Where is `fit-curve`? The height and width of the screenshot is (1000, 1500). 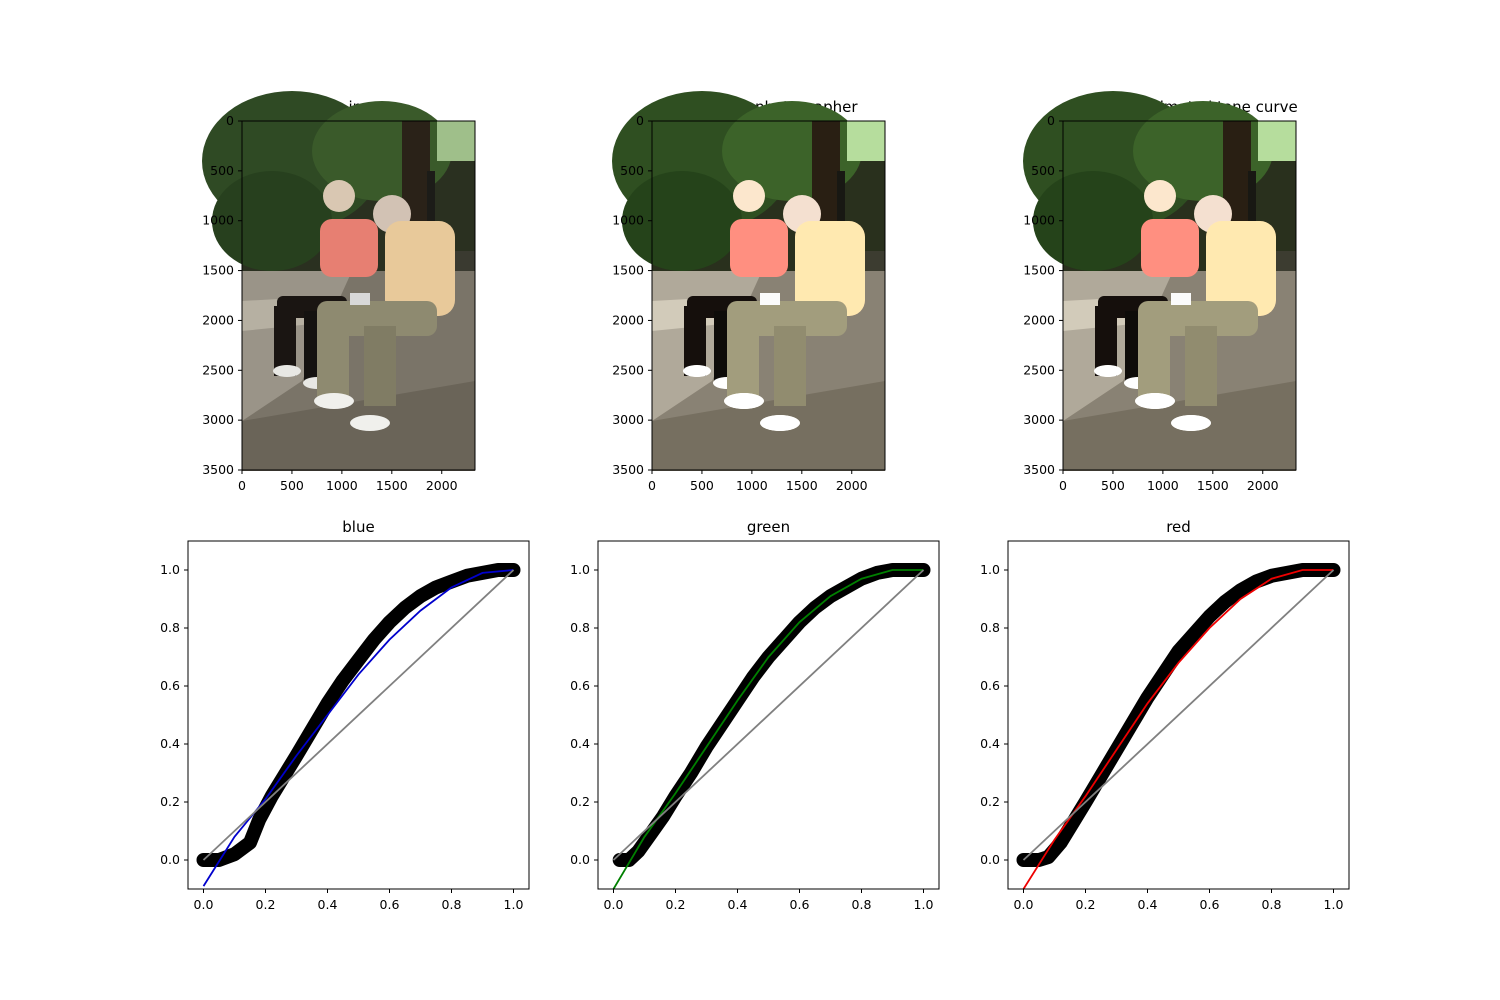
fit-curve is located at coordinates (1178, 729).